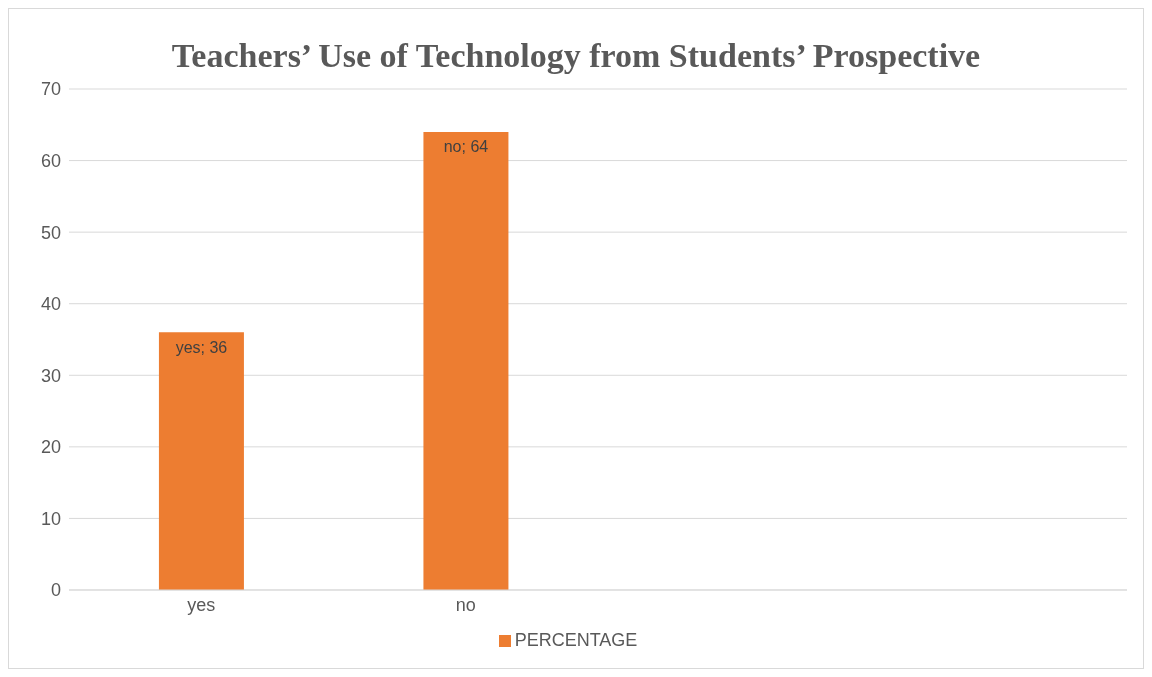  Describe the element at coordinates (50, 89) in the screenshot. I see `y-tick-label: 70` at that location.